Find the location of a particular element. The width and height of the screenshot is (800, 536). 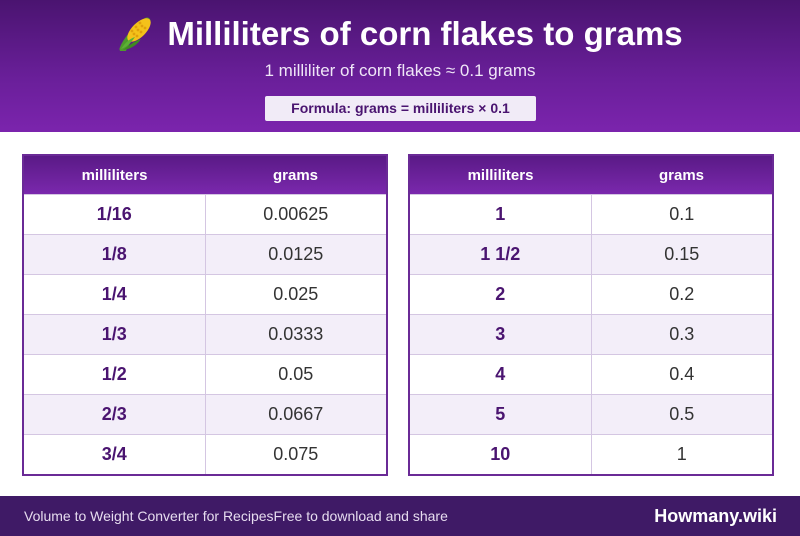

grams-cell: 0.00625 is located at coordinates (296, 214).